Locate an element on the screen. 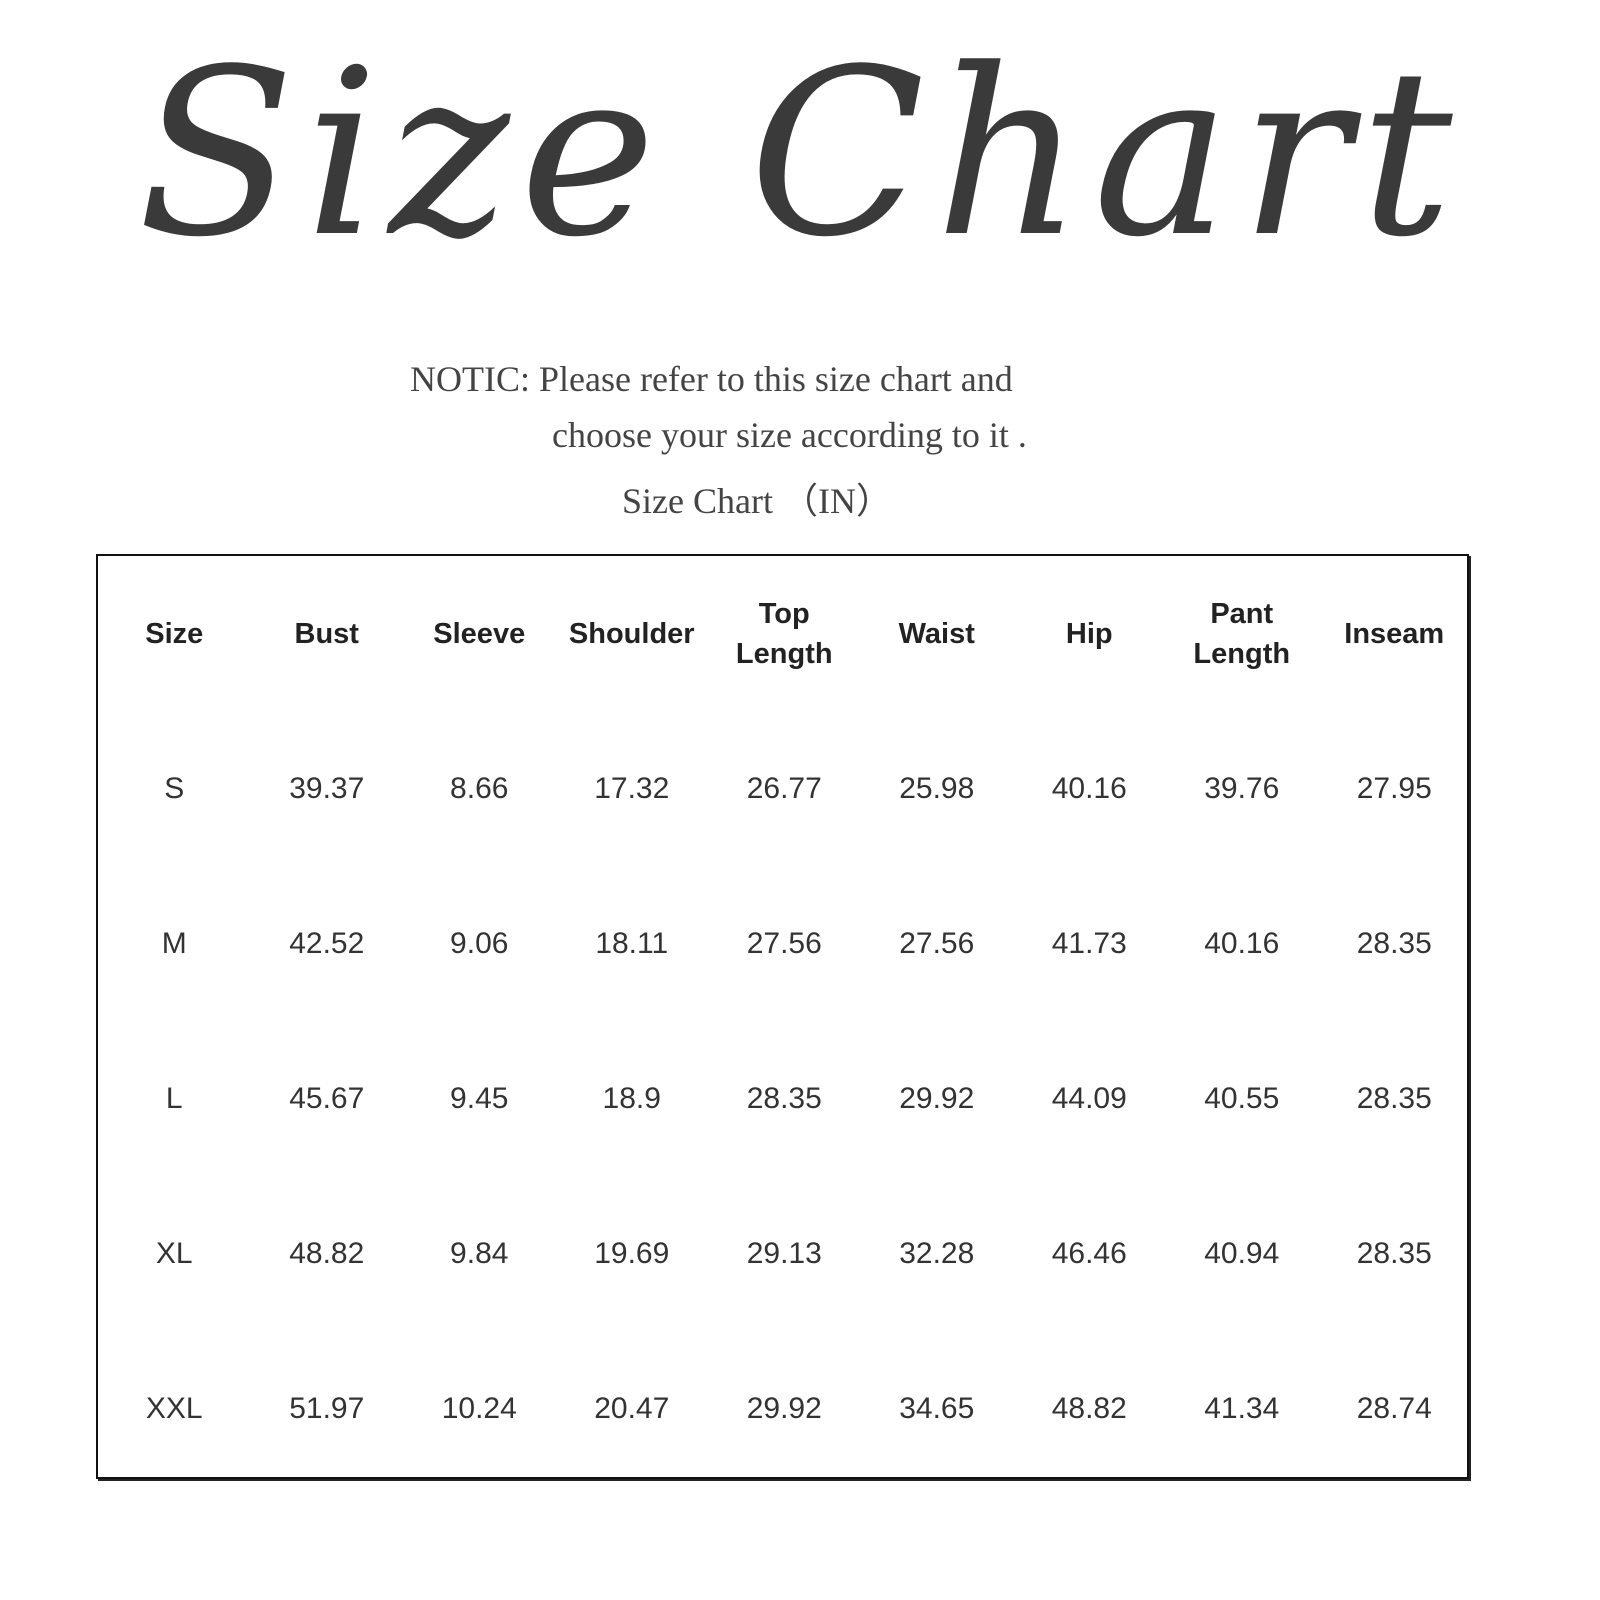 This screenshot has width=1600, height=1600. table-cell: 45.67 is located at coordinates (327, 1098).